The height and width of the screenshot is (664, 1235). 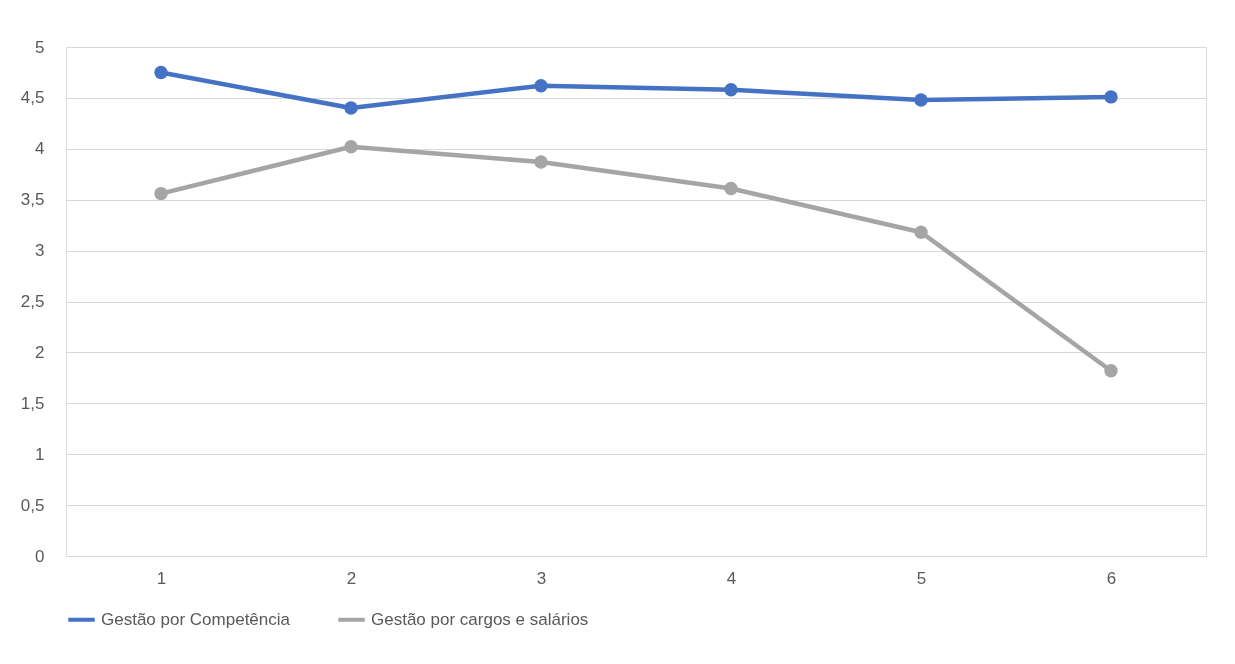 What do you see at coordinates (40, 149) in the screenshot?
I see `y-tick-label: 4` at bounding box center [40, 149].